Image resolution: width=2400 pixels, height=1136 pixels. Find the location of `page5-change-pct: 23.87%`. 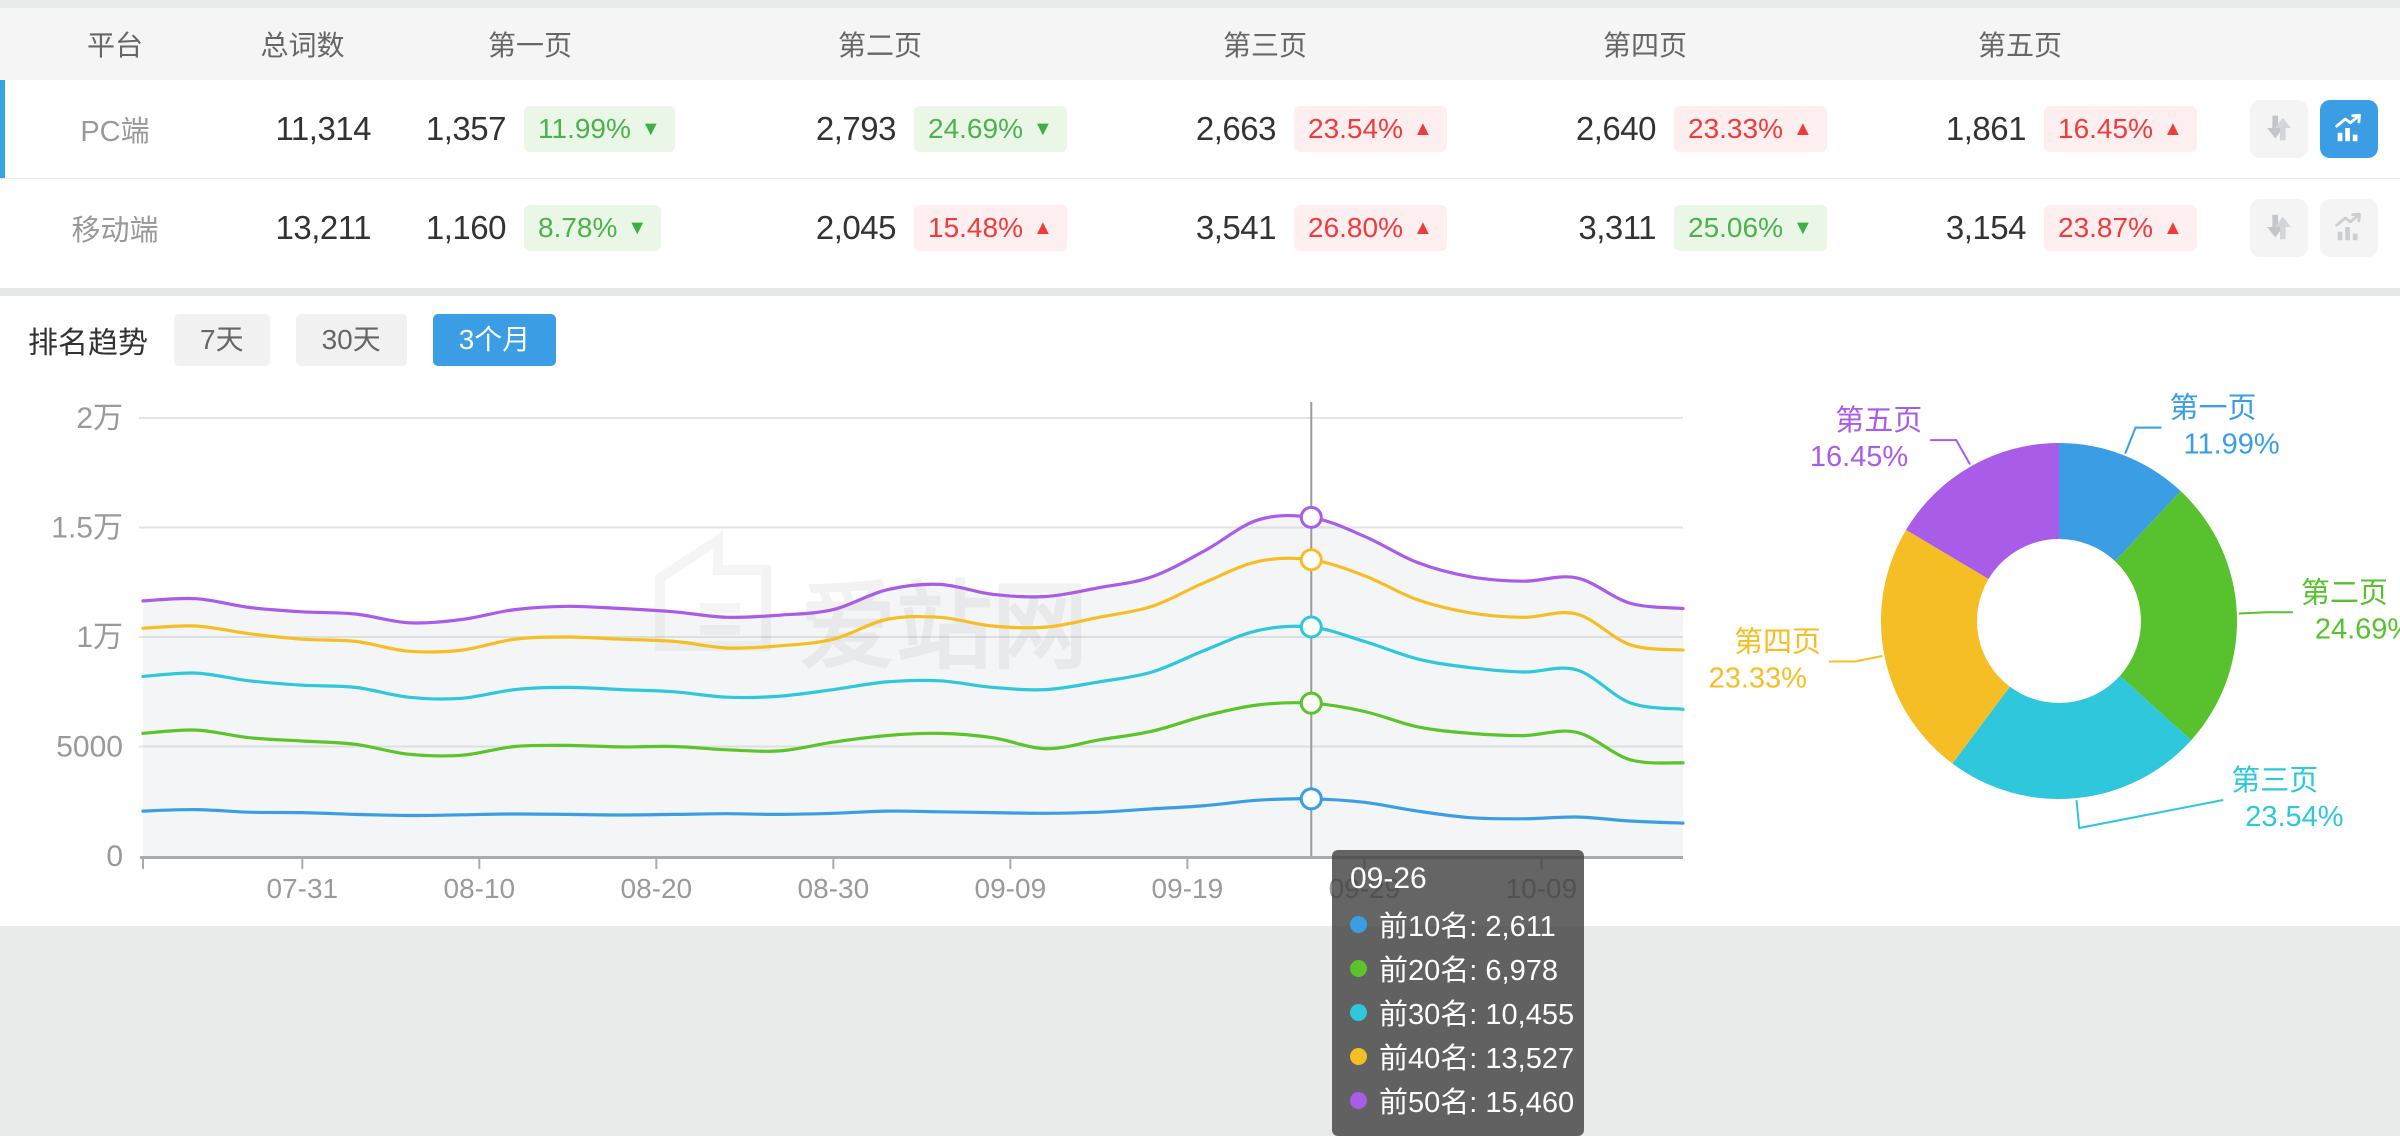

page5-change-pct: 23.87% is located at coordinates (2105, 227).